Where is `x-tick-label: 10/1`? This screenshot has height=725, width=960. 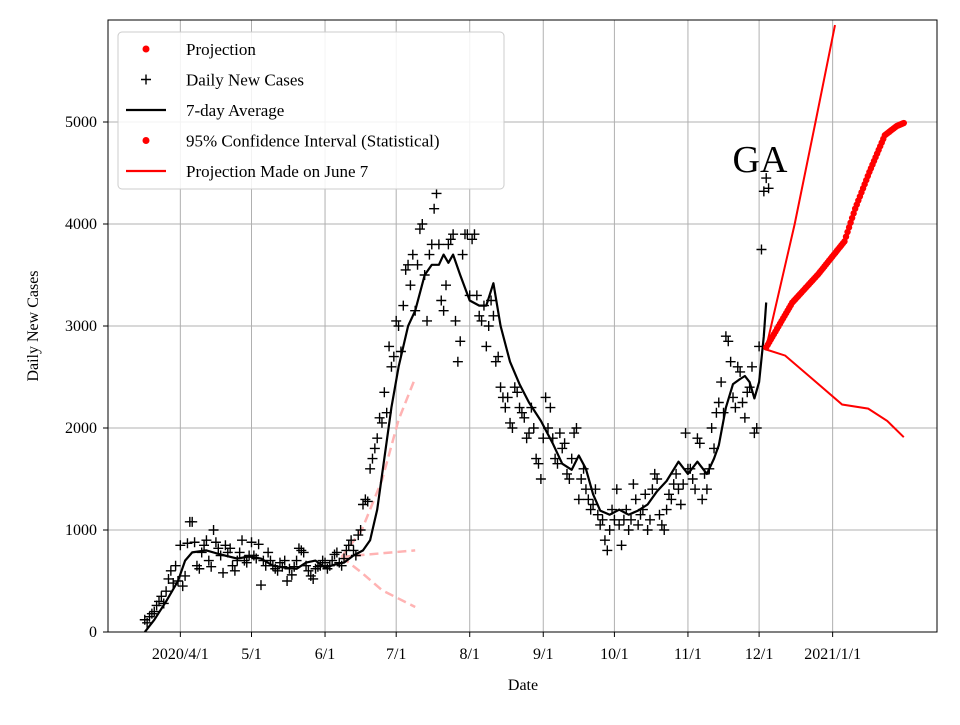 x-tick-label: 10/1 is located at coordinates (614, 654).